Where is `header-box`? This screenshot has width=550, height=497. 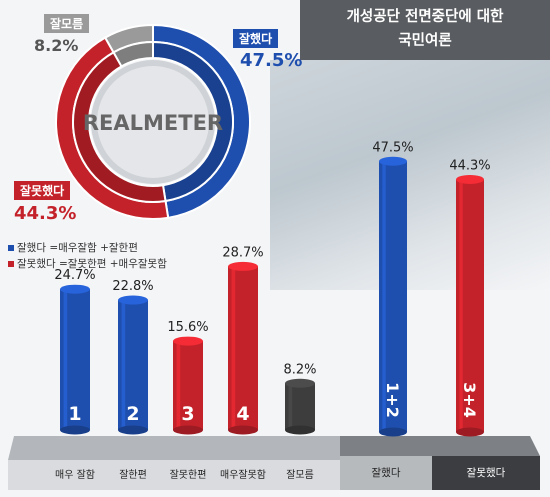 header-box is located at coordinates (425, 30).